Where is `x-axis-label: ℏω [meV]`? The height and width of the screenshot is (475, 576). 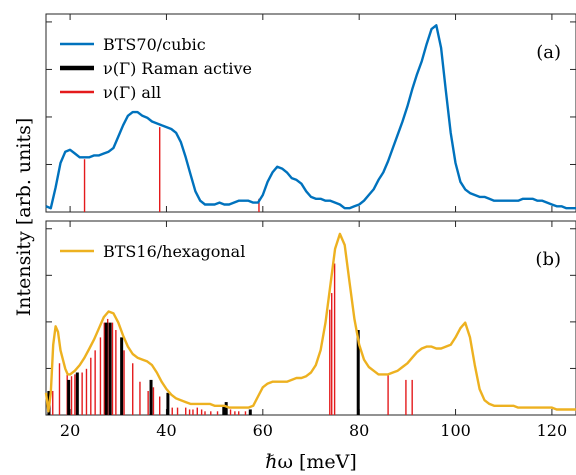 x-axis-label: ℏω [meV] is located at coordinates (311, 462).